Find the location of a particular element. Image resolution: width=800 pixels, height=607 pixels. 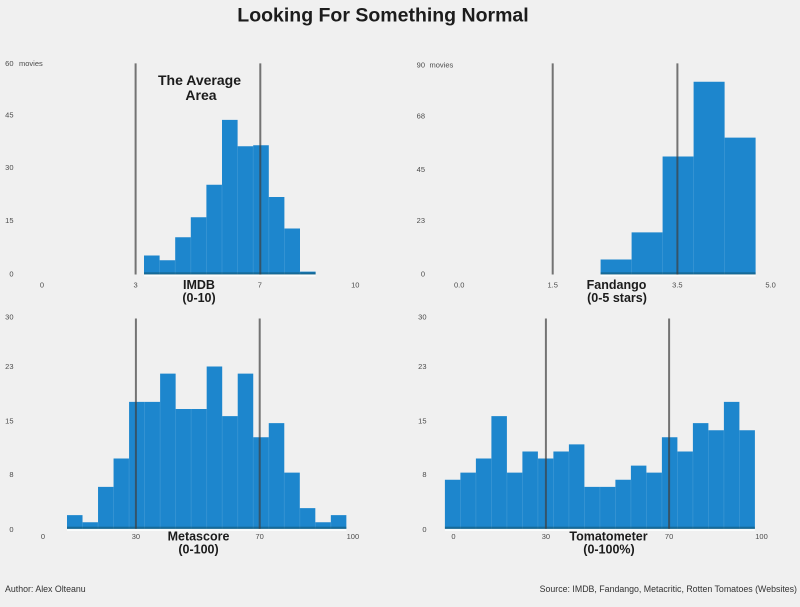

svg-text: 3.5 is located at coordinates (677, 285).